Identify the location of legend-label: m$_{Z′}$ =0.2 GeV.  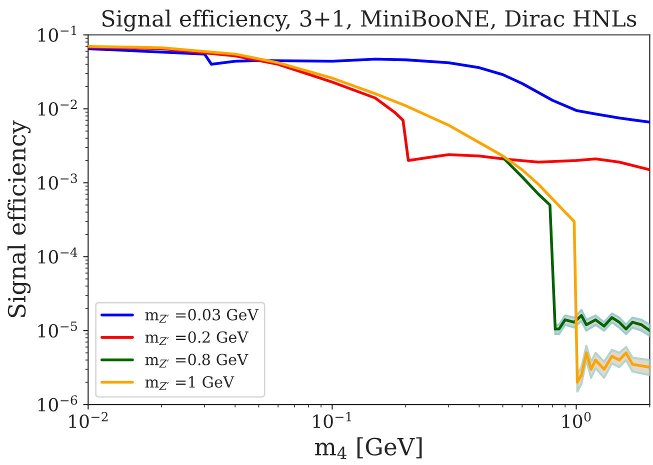
(196, 338).